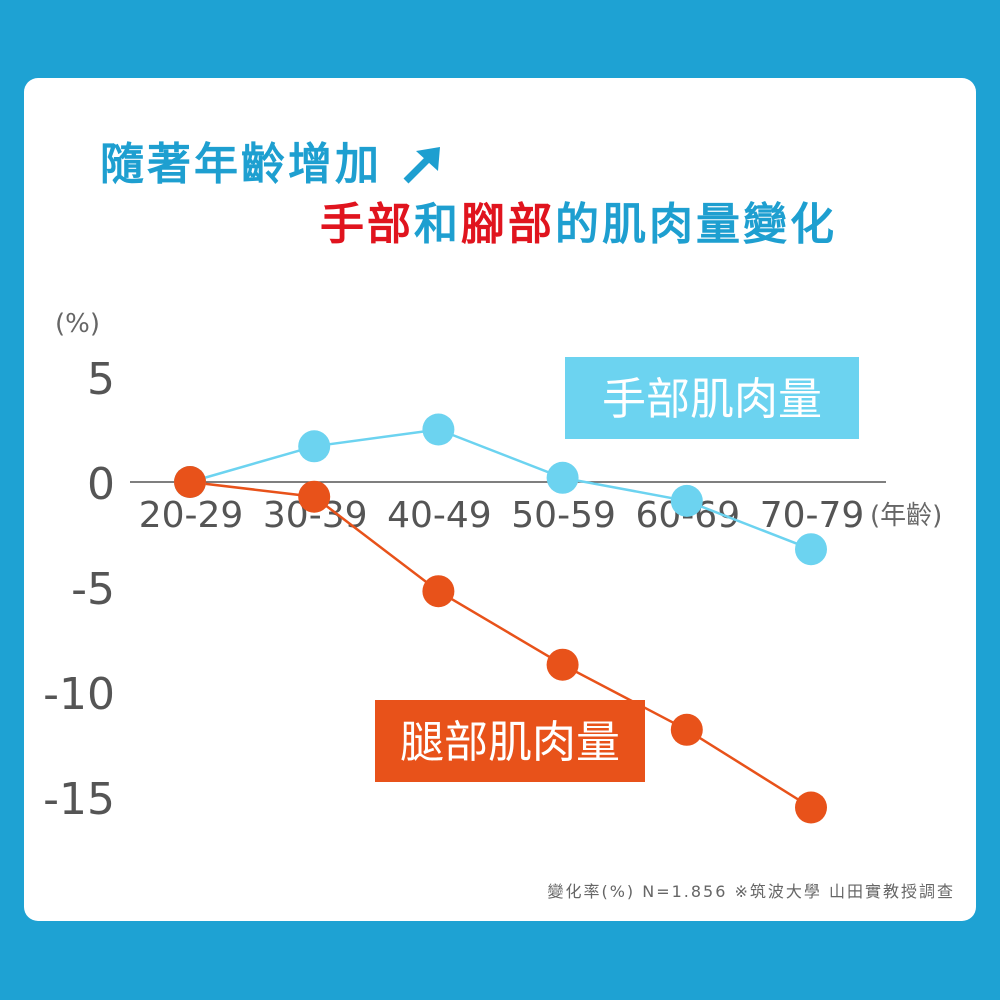  What do you see at coordinates (101, 379) in the screenshot?
I see `y-tick-label: 5` at bounding box center [101, 379].